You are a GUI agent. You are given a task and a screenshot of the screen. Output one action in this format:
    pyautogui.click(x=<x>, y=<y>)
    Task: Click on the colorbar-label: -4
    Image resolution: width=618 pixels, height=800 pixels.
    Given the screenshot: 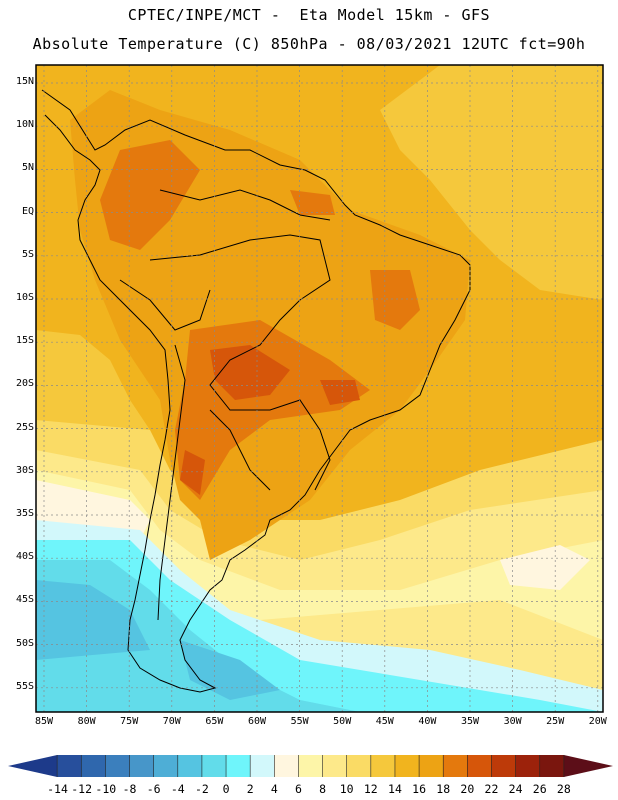 What is the action you would take?
    pyautogui.click(x=177, y=789)
    